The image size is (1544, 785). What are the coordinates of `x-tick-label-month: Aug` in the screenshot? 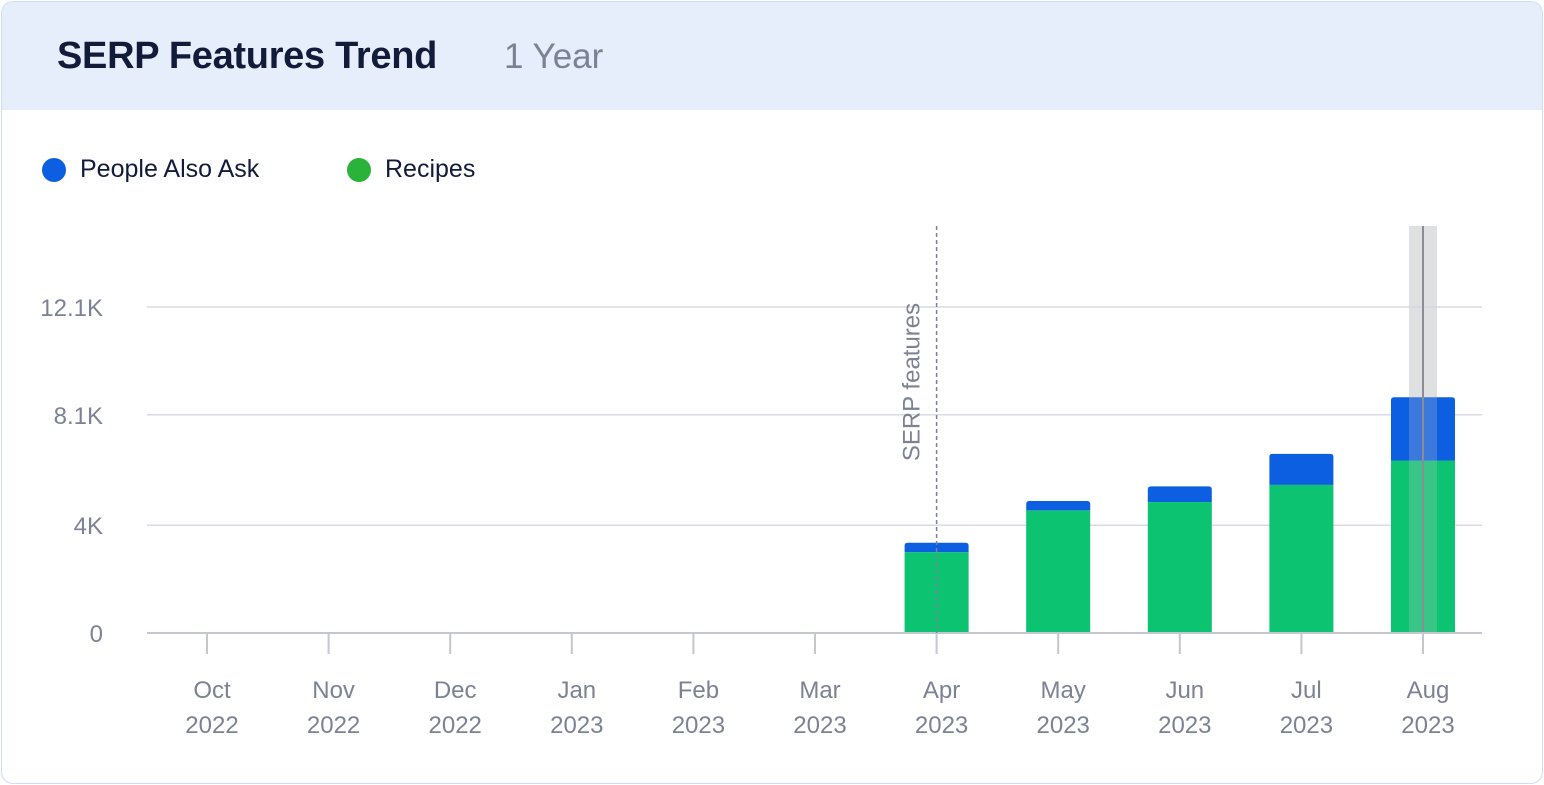 It's located at (1428, 690).